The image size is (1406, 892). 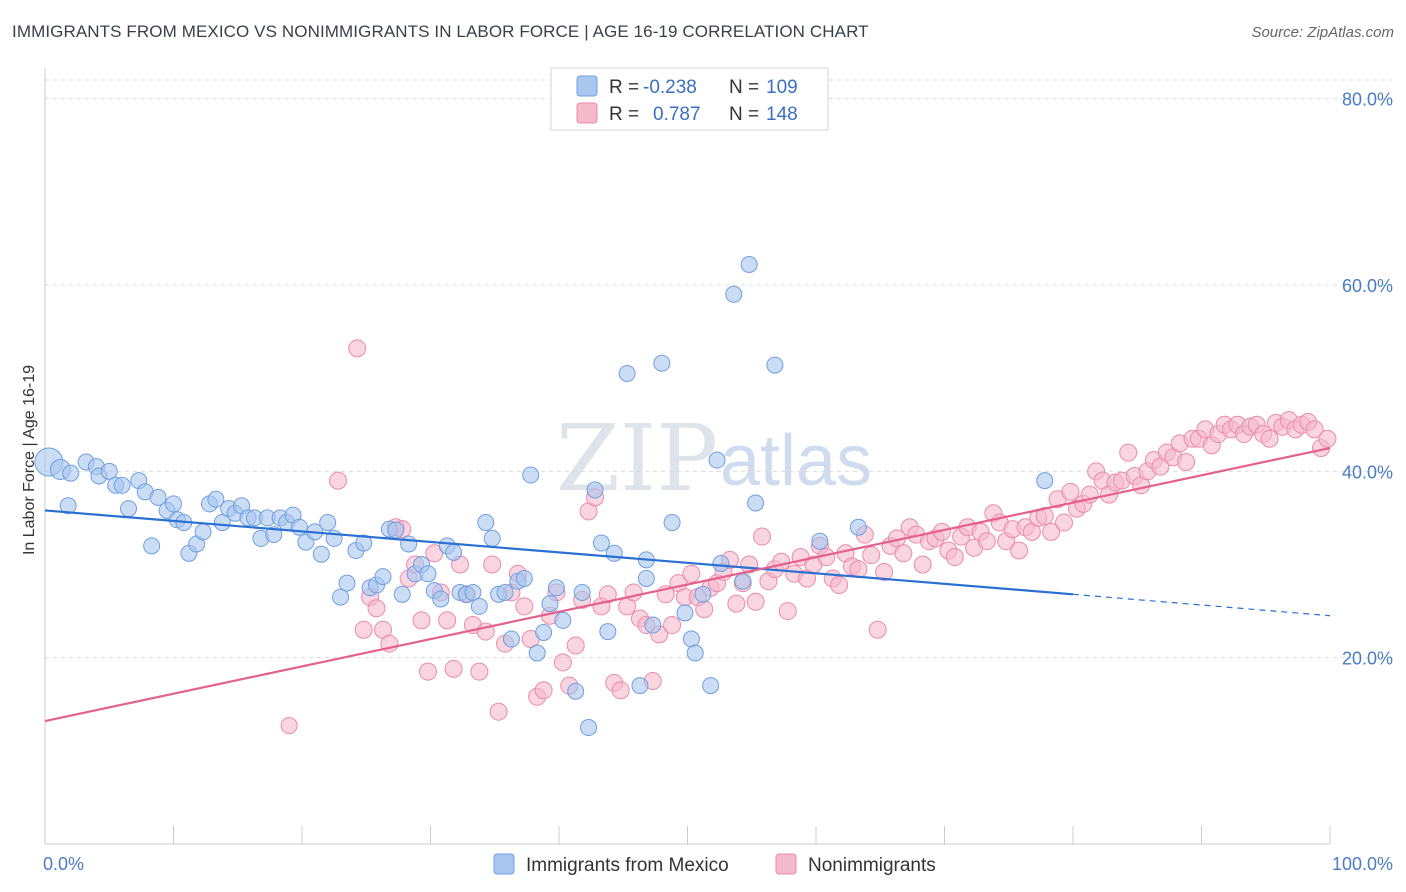 I want to click on legend-blue-r-value: -0.238, so click(x=670, y=87).